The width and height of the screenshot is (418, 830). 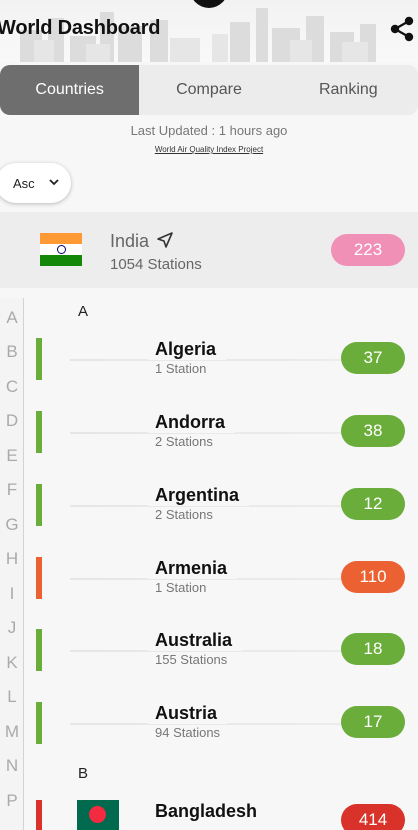 I want to click on aqi-badge: 18, so click(x=373, y=649).